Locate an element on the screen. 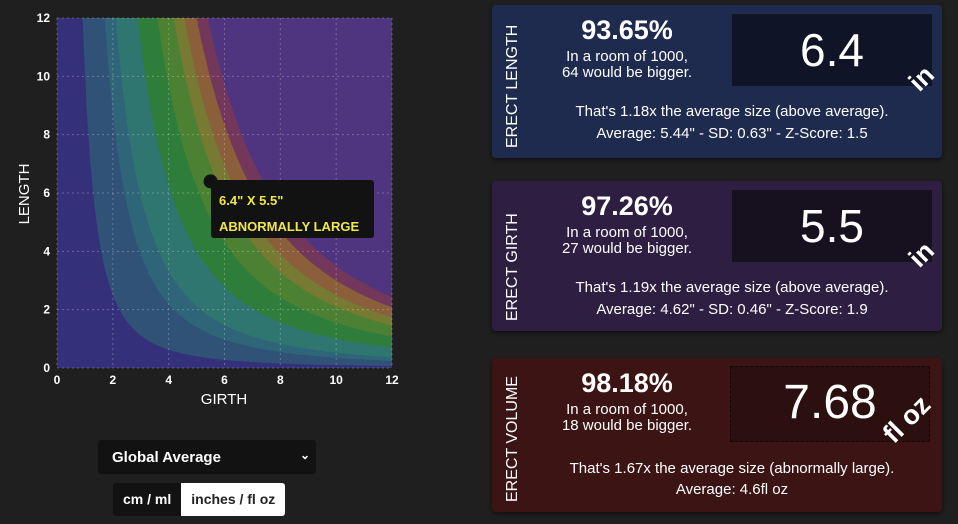 The height and width of the screenshot is (524, 958). y-tick-label: 0 is located at coordinates (46, 368).